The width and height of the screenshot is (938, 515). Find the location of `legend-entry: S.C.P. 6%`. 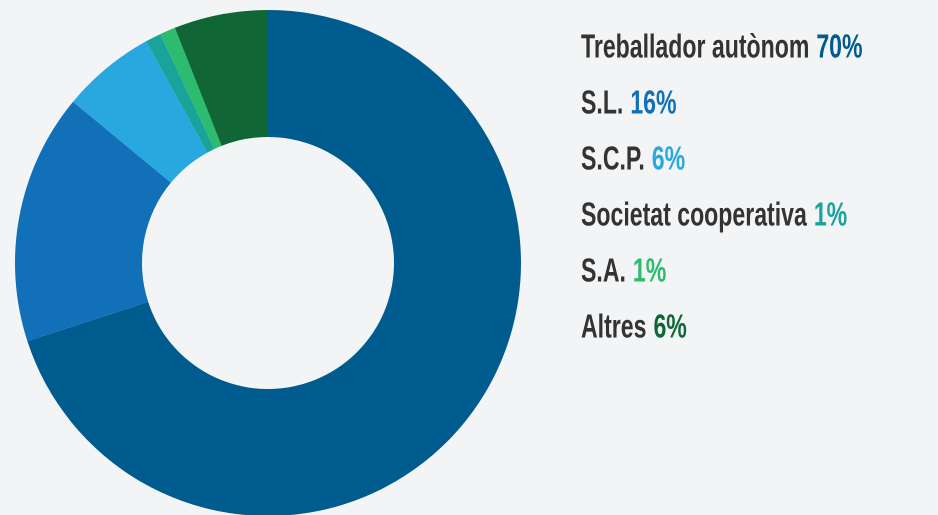

legend-entry: S.C.P. 6% is located at coordinates (633, 158).